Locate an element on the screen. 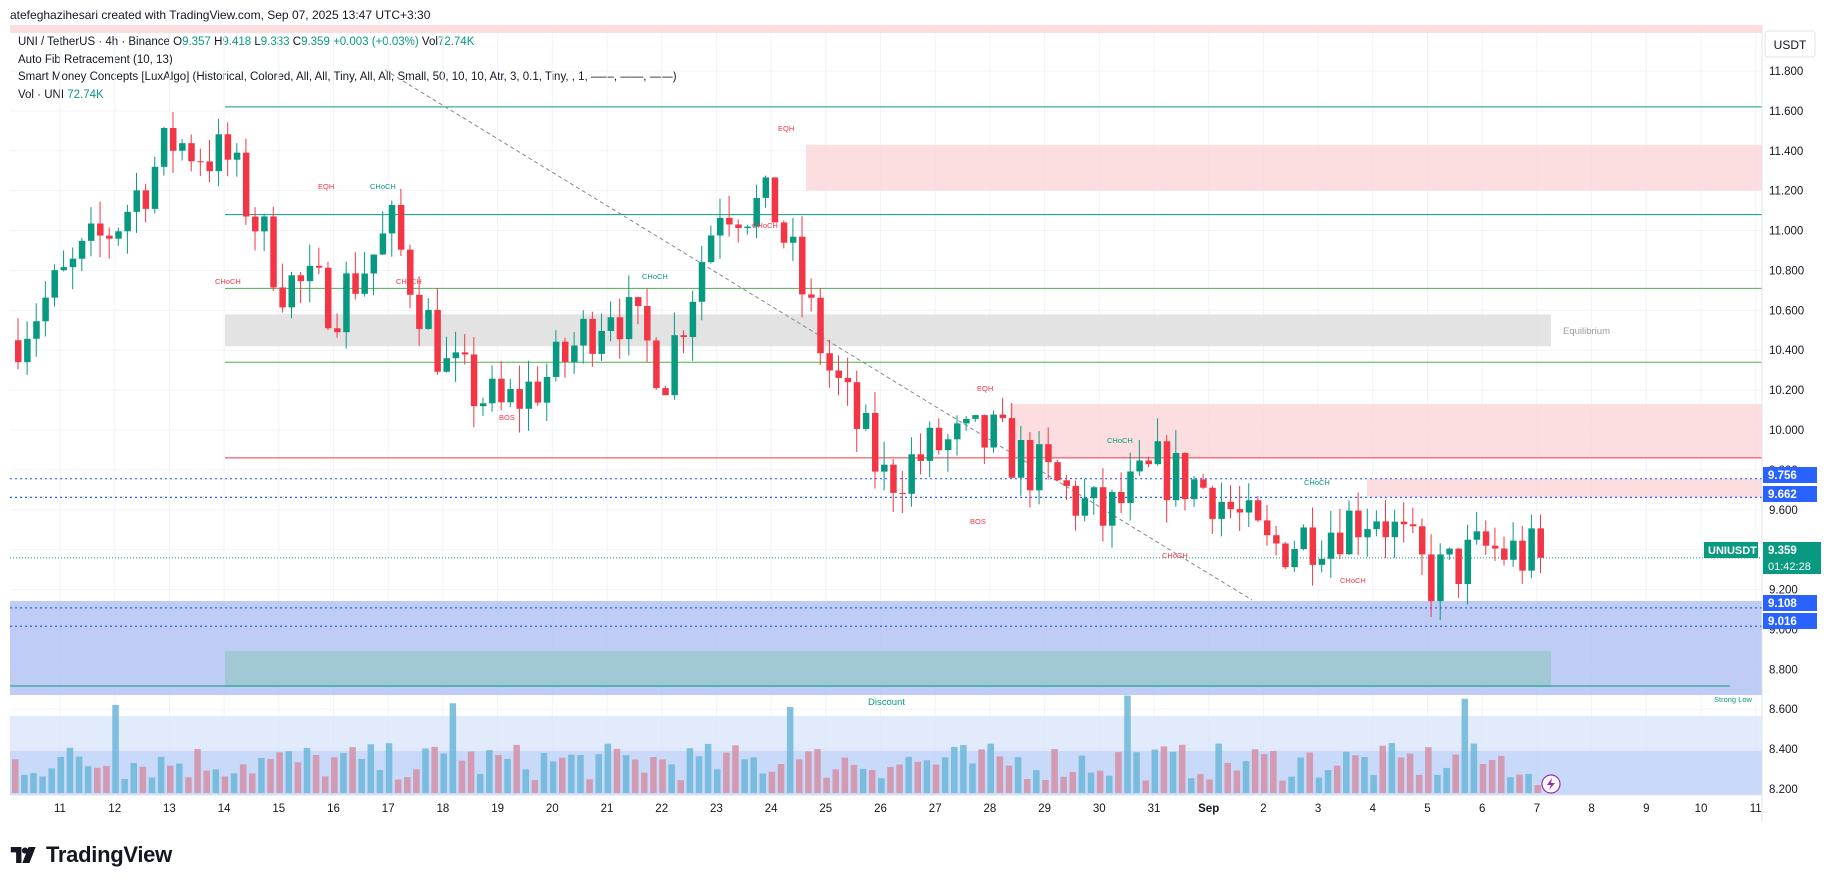 This screenshot has width=1835, height=883. last-price-tag: UNIUSDT 9.359 01:42:28 is located at coordinates (1762, 558).